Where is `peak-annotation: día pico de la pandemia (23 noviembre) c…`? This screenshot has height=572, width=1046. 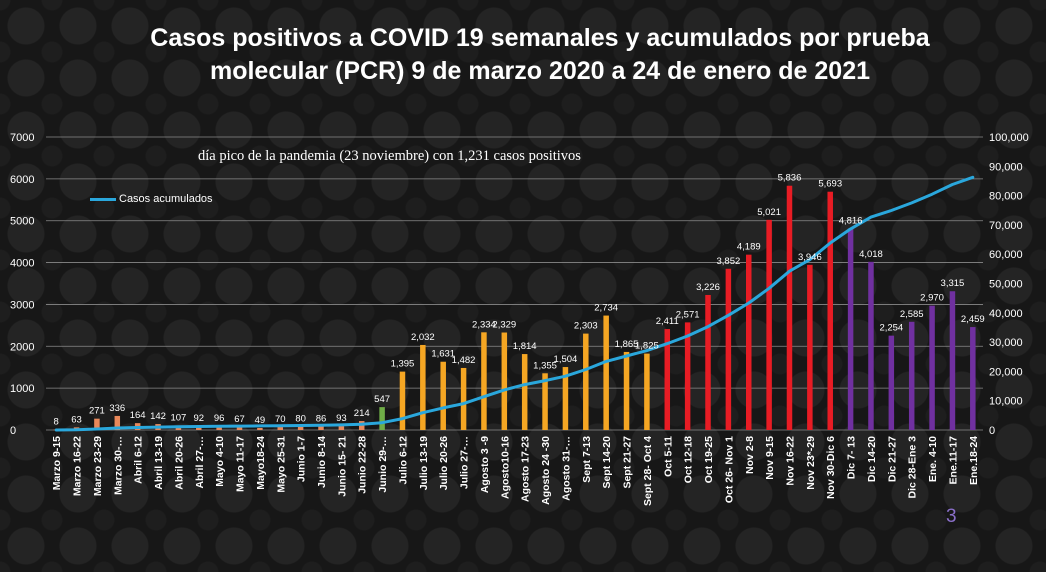 peak-annotation: día pico de la pandemia (23 noviembre) c… is located at coordinates (389, 156).